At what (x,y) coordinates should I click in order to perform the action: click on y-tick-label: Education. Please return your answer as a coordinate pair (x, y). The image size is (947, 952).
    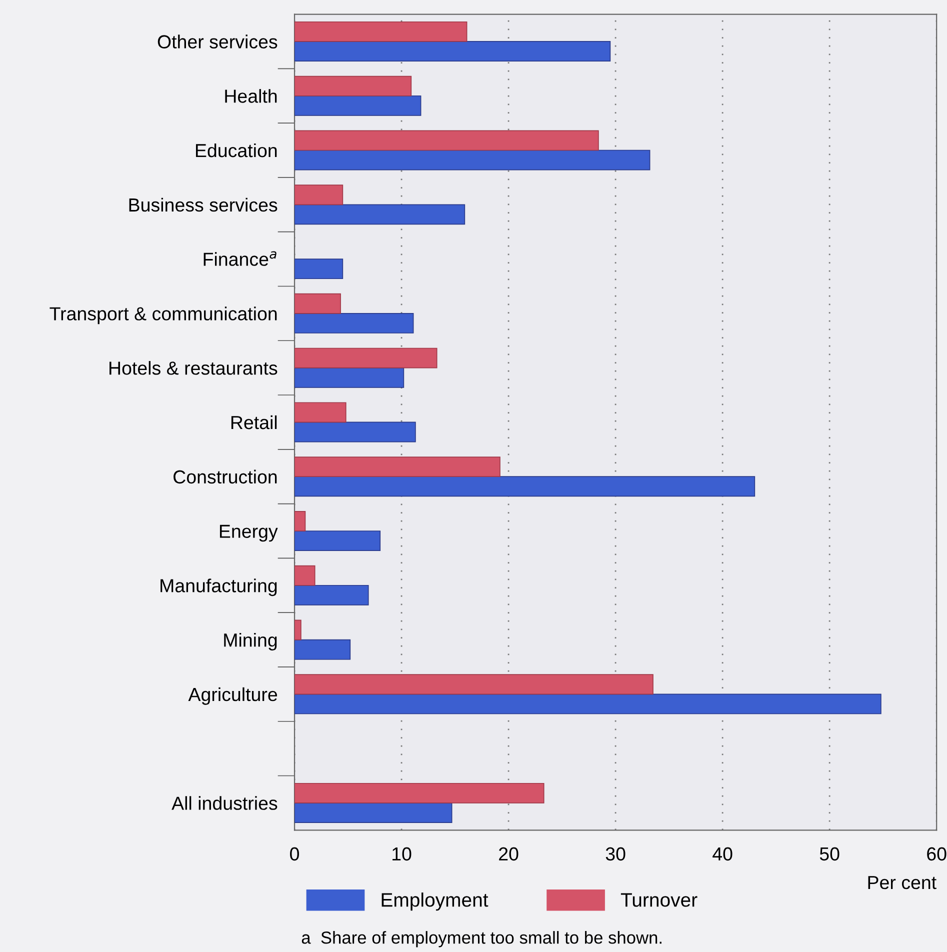
    Looking at the image, I should click on (236, 150).